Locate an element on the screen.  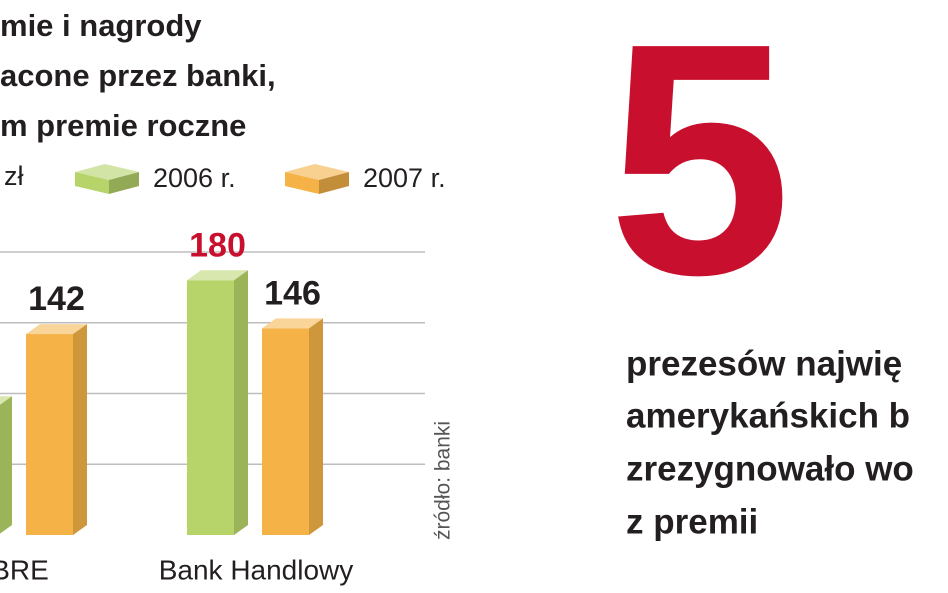
callout-figure: 5 is located at coordinates (700, 171).